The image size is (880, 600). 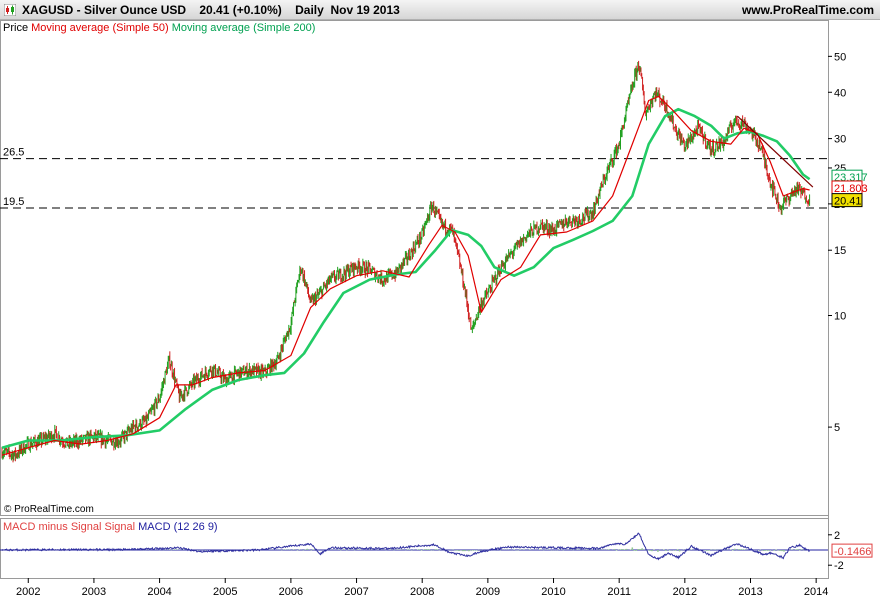 I want to click on last-value-ma50: 21.803, so click(x=851, y=189).